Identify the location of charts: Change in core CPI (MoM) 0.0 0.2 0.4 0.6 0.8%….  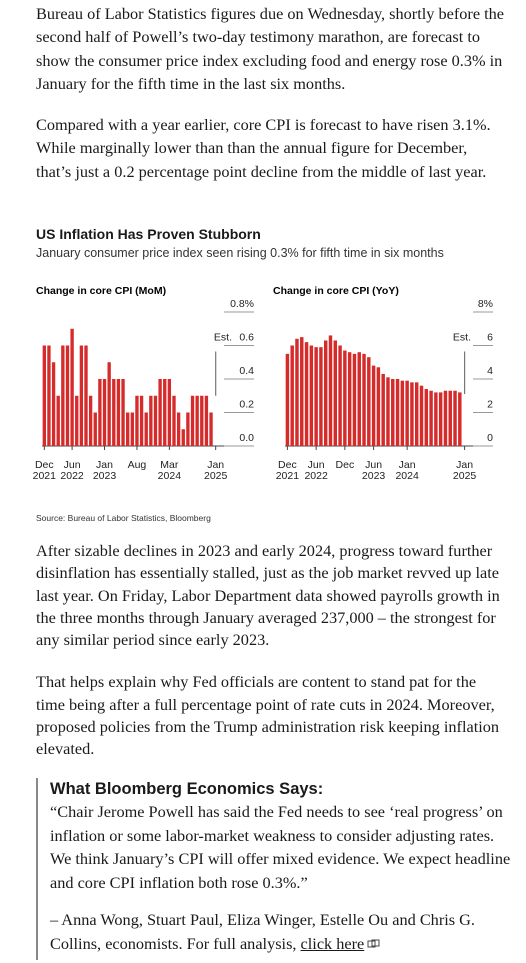
(264, 367).